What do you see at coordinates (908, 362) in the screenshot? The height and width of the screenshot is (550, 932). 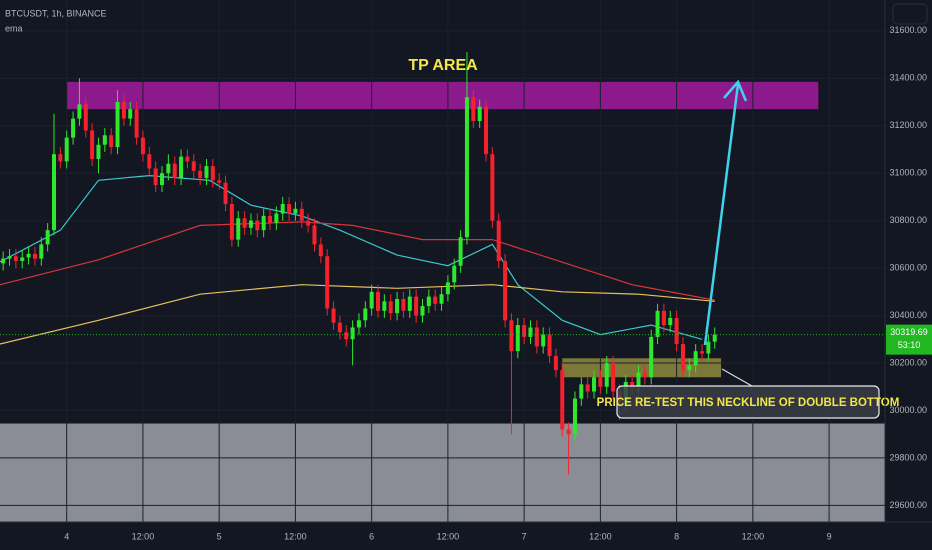 I see `y-tick-label: 30200.00` at bounding box center [908, 362].